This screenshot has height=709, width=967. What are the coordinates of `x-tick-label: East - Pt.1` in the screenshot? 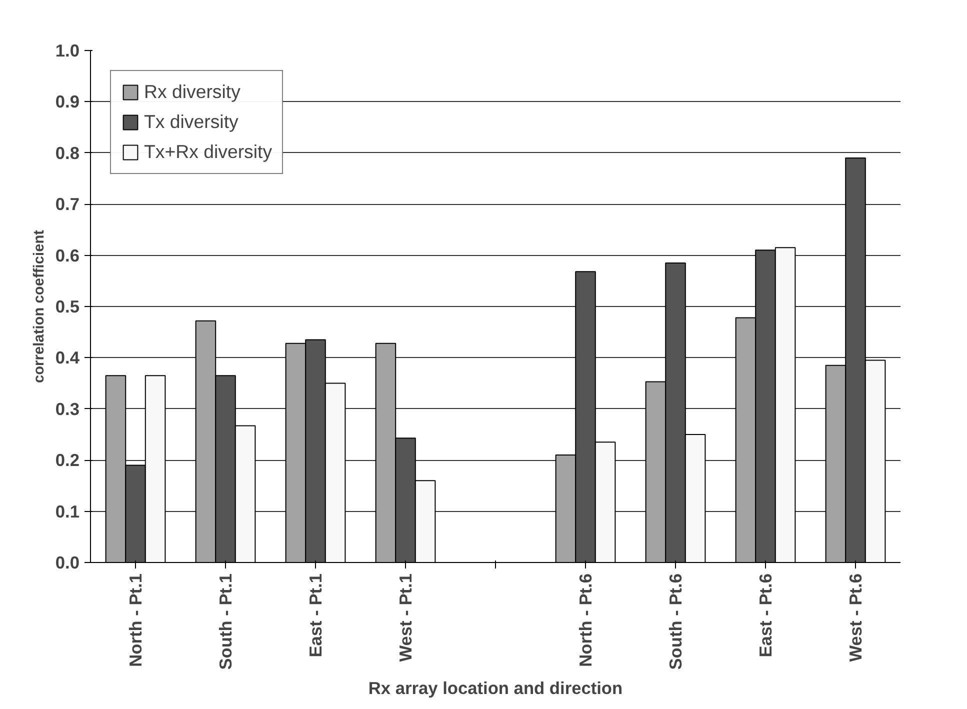 It's located at (316, 615).